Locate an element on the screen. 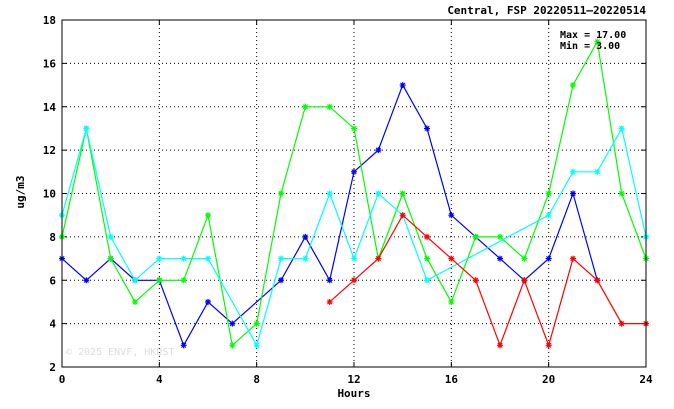 Image resolution: width=674 pixels, height=409 pixels. x-tick-label: 24 is located at coordinates (646, 379).